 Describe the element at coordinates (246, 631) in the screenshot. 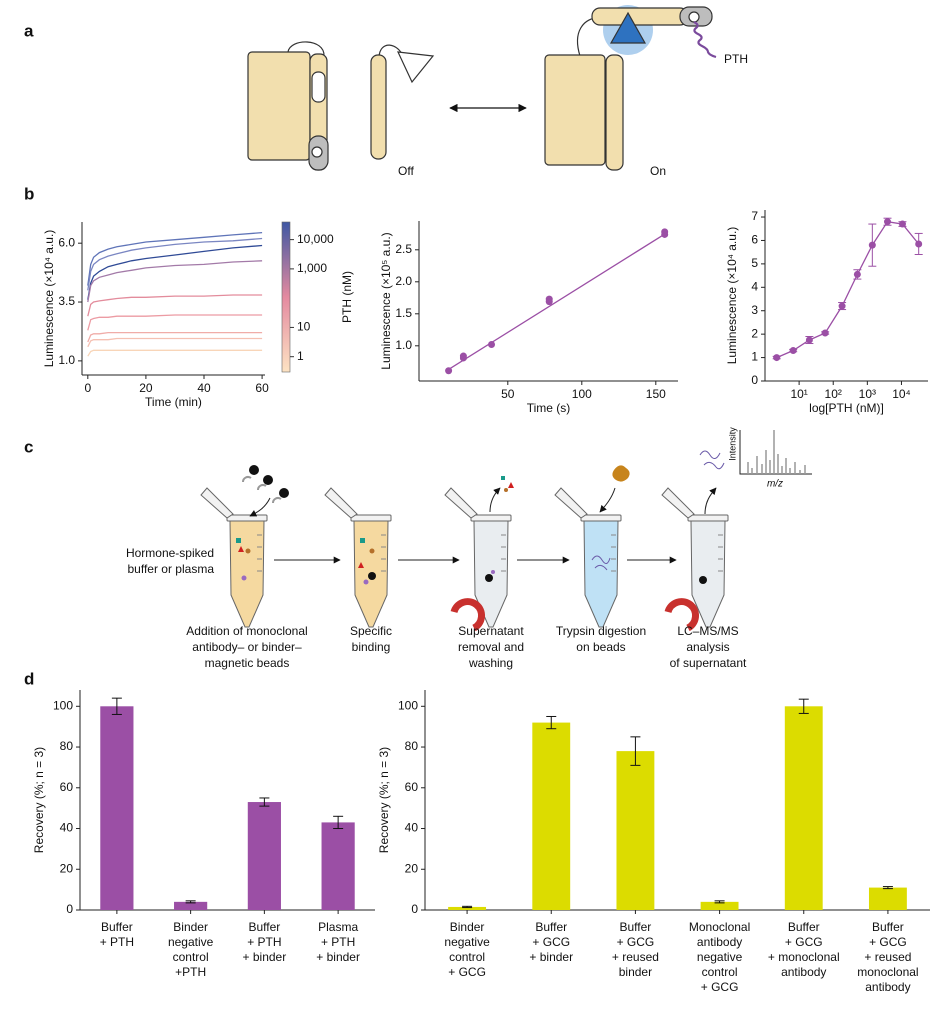

I see `step-label: Addition of monoclonal` at that location.